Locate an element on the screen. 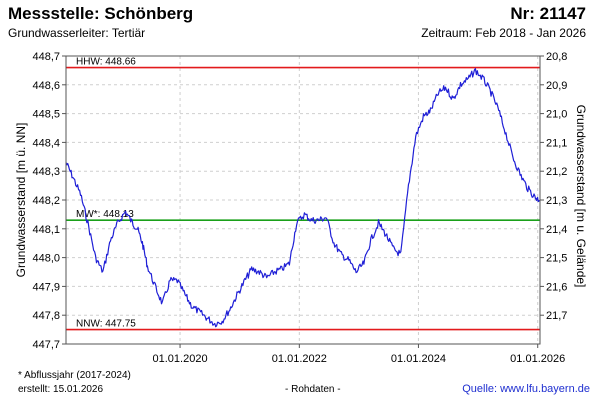 This screenshot has width=600, height=400. x-tick-label: 01.01.2026 is located at coordinates (537, 359).